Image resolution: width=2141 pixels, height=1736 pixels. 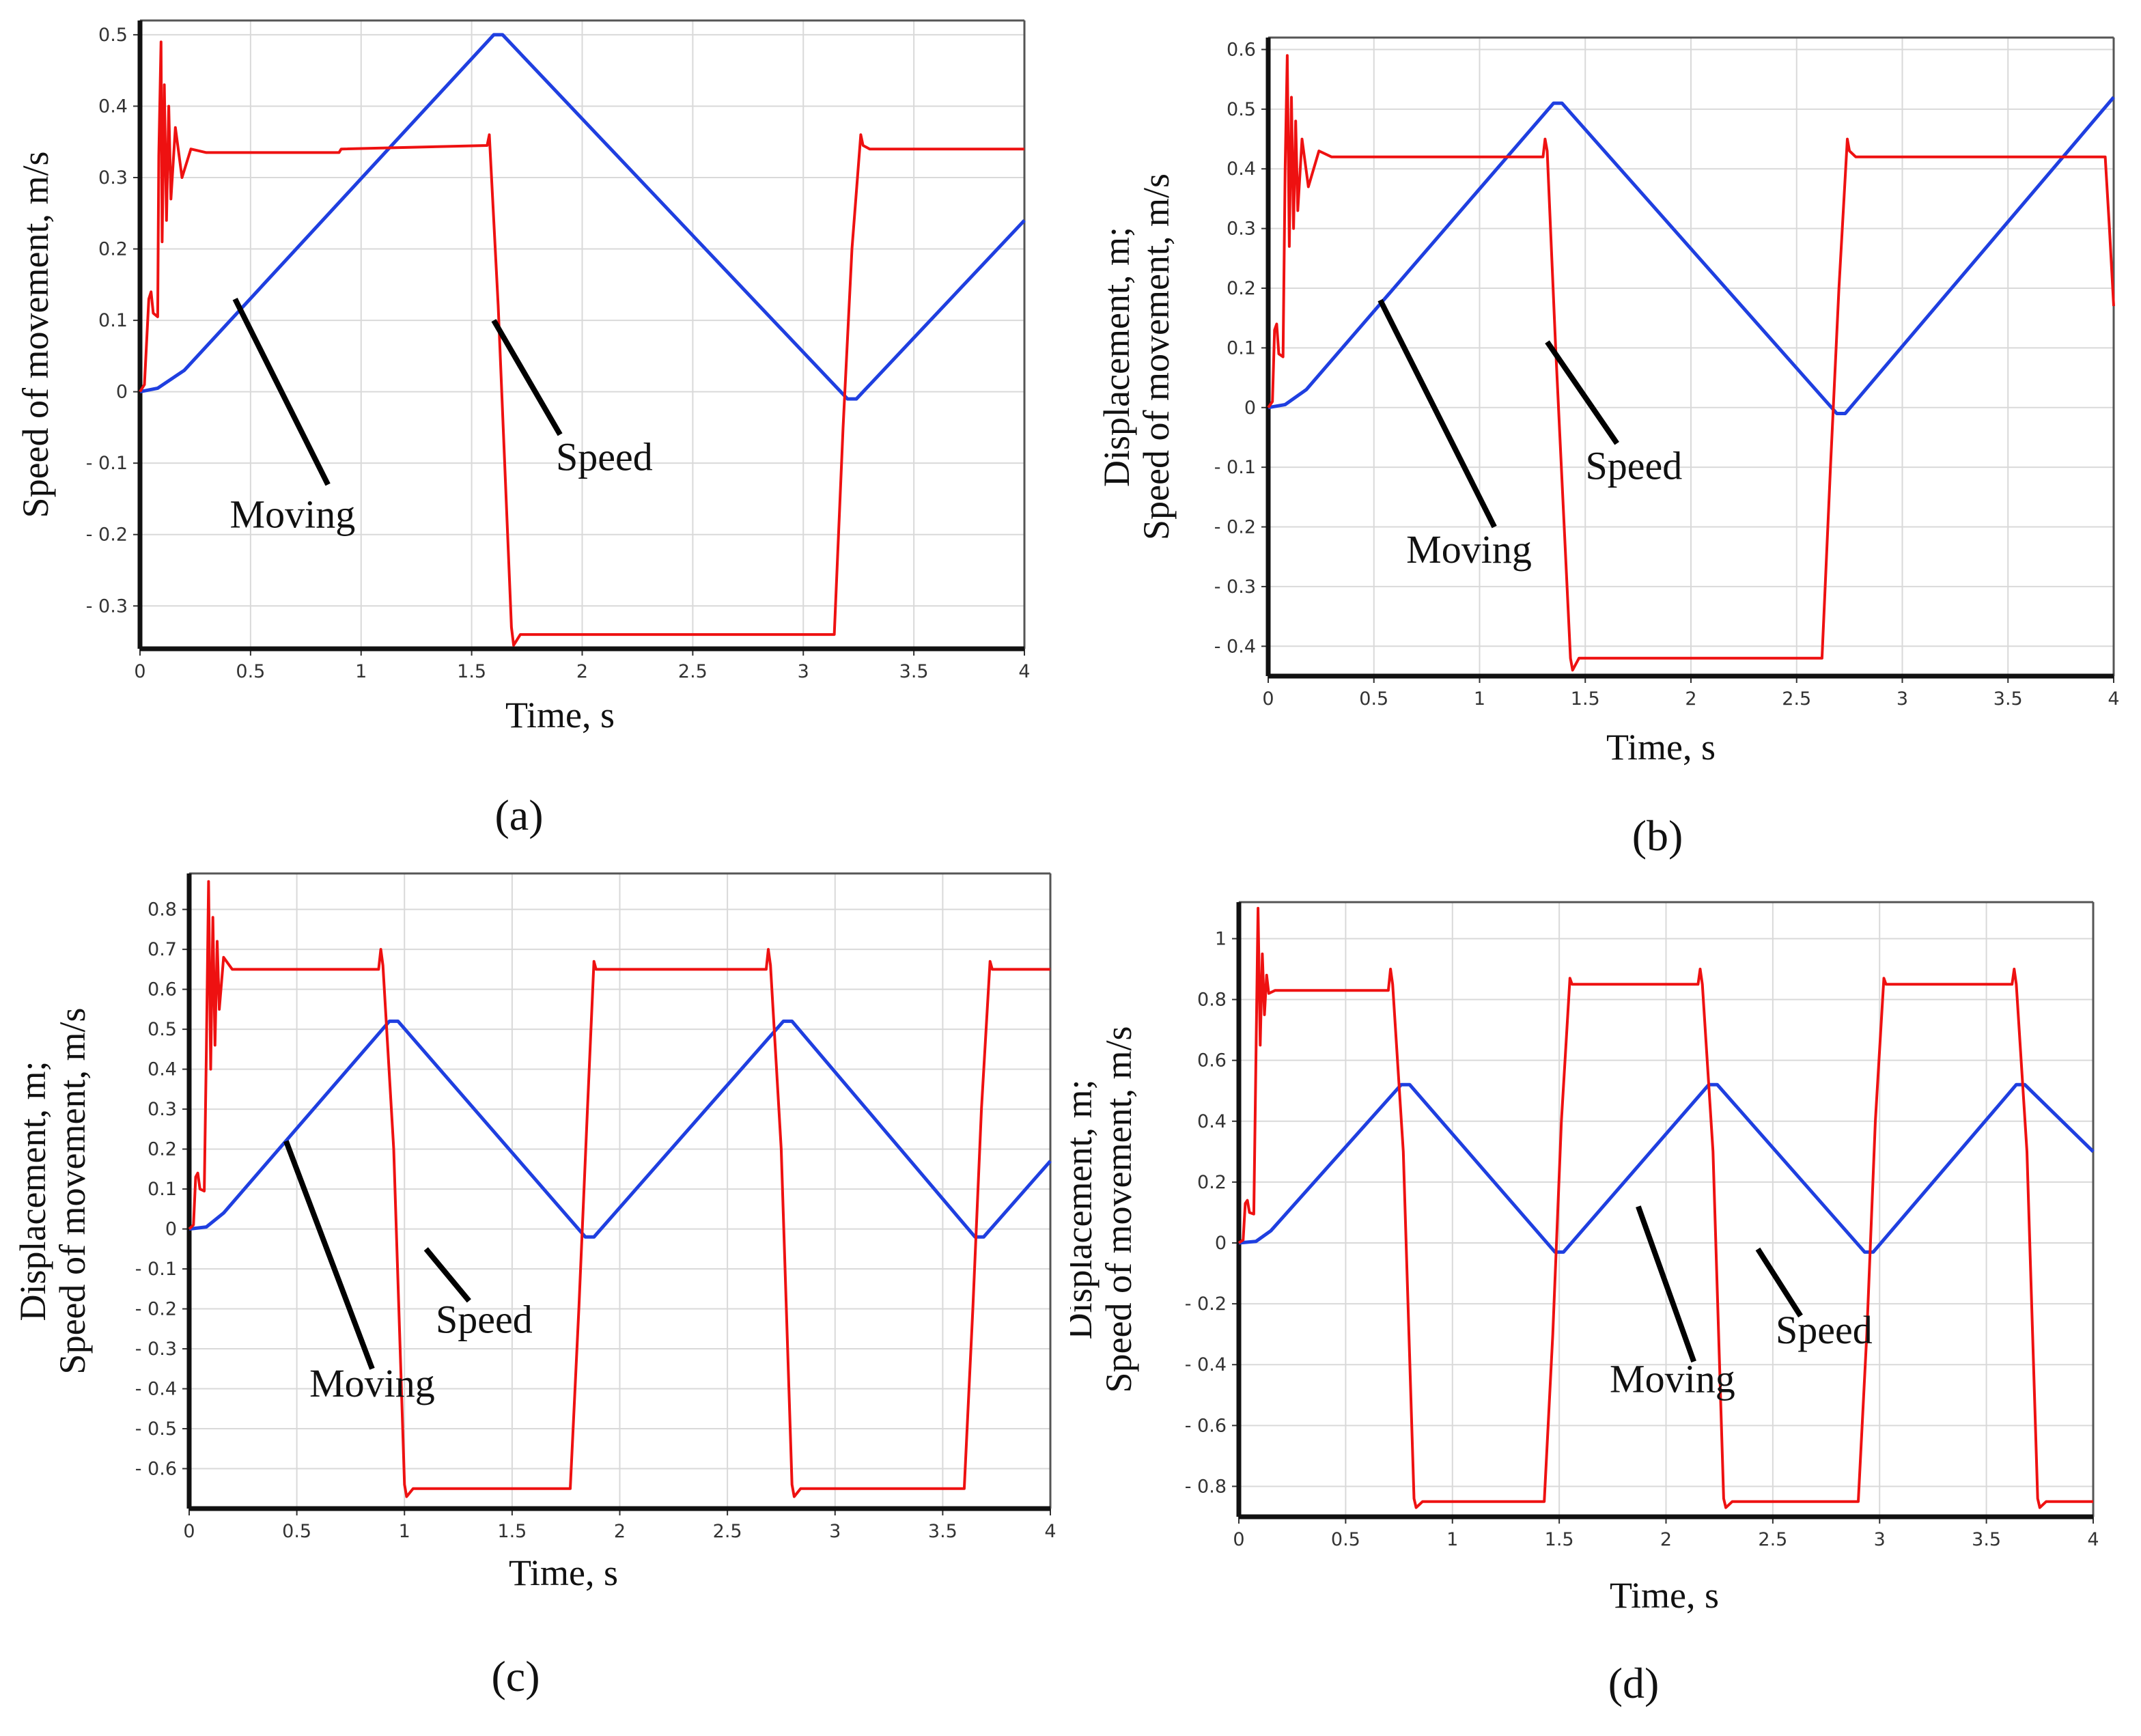 What do you see at coordinates (515, 1676) in the screenshot?
I see `panel-caption: (c)` at bounding box center [515, 1676].